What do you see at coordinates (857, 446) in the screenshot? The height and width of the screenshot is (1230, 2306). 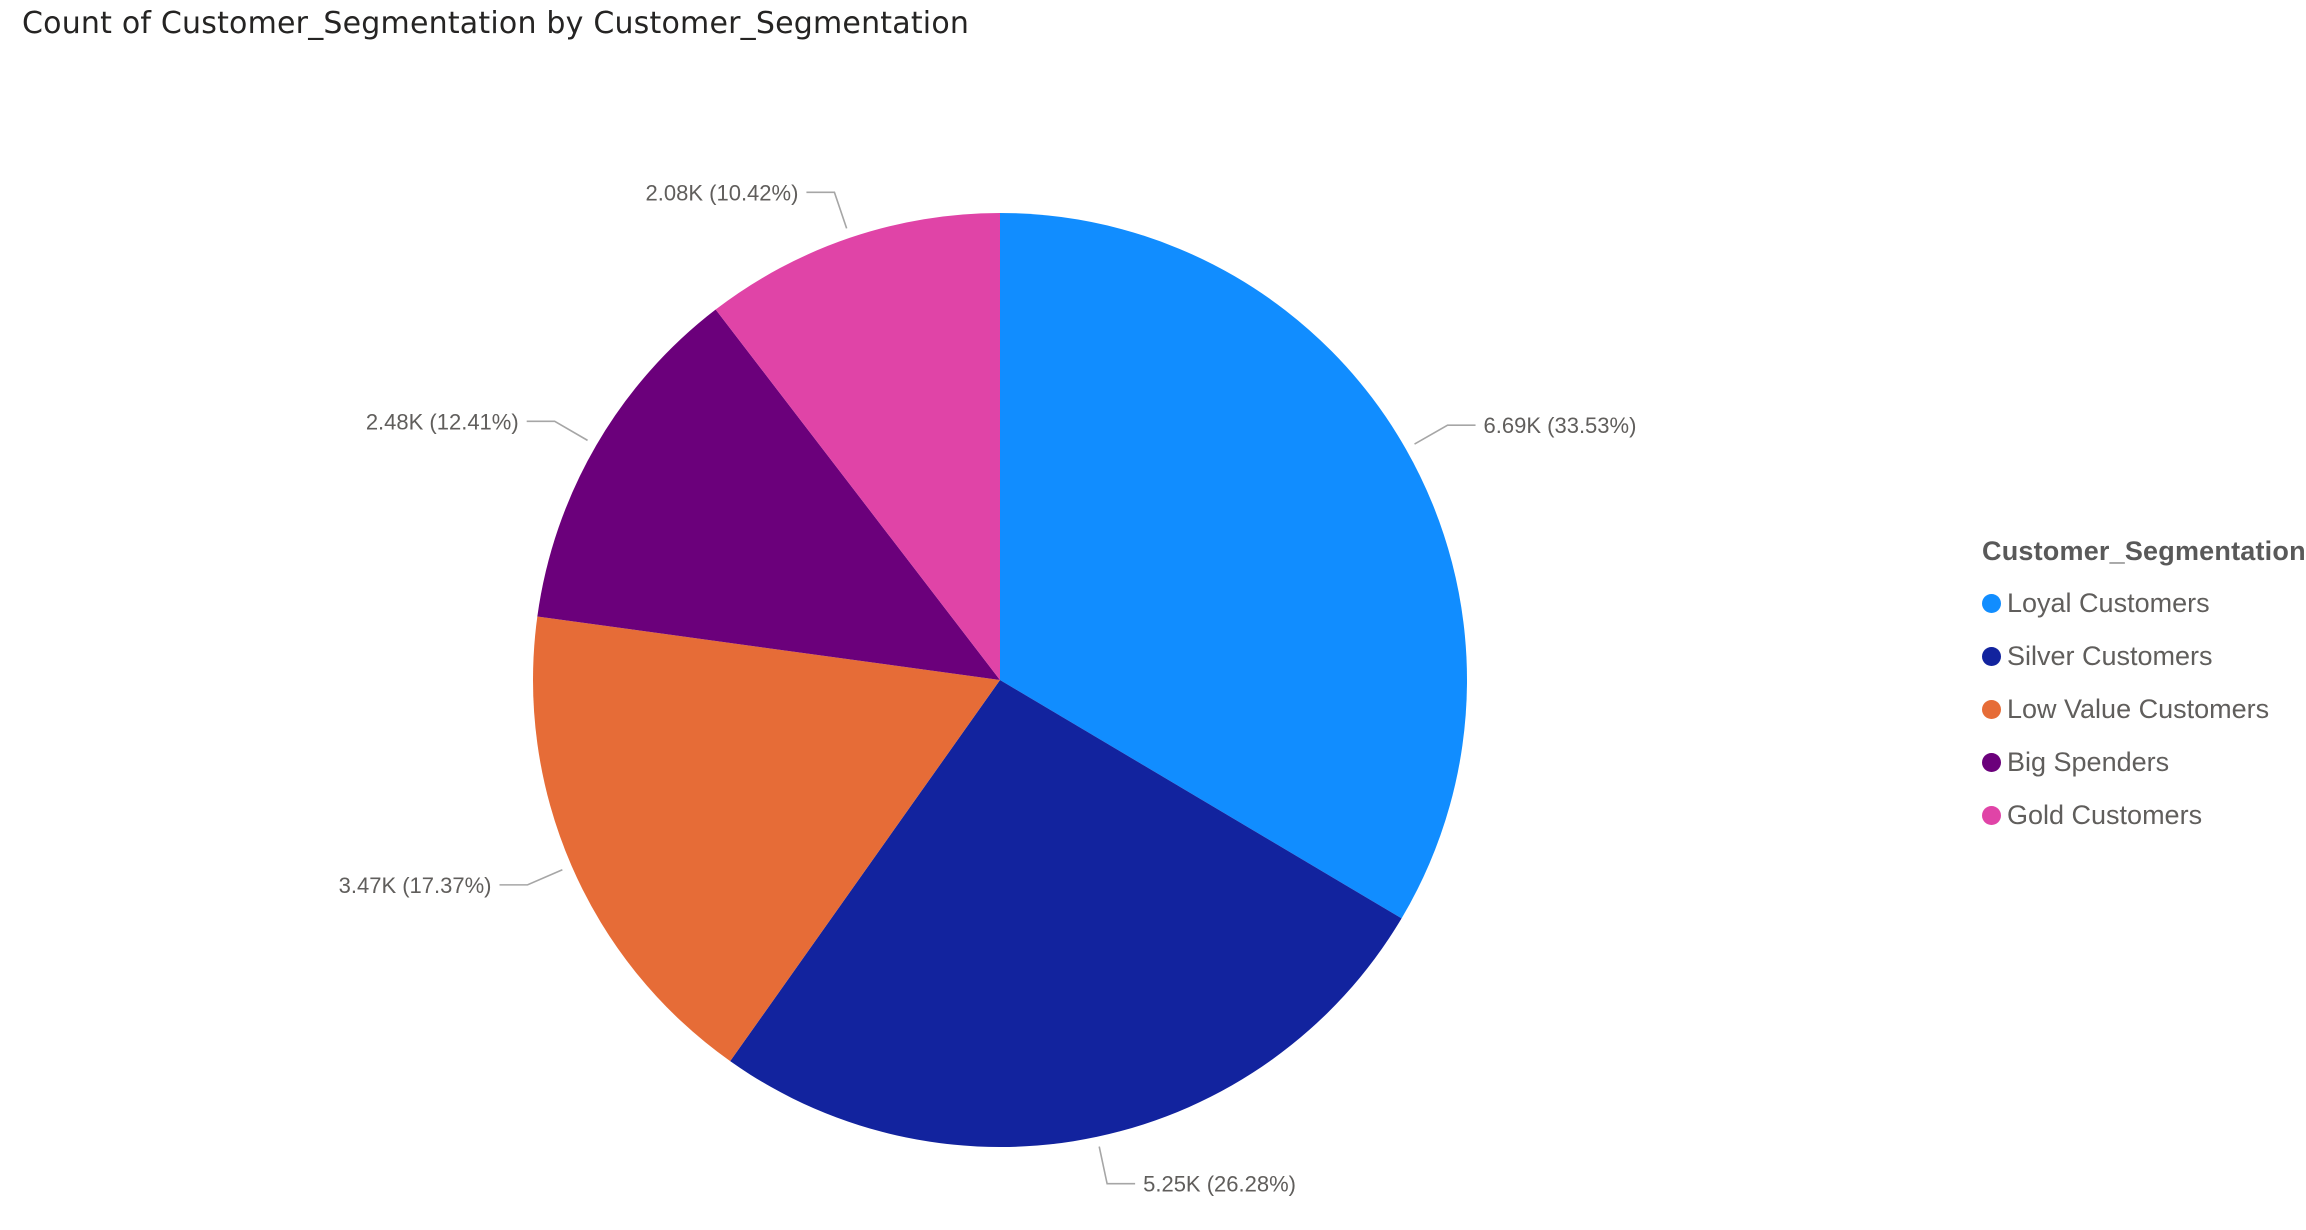 I see `pie-slice-gold-customers` at bounding box center [857, 446].